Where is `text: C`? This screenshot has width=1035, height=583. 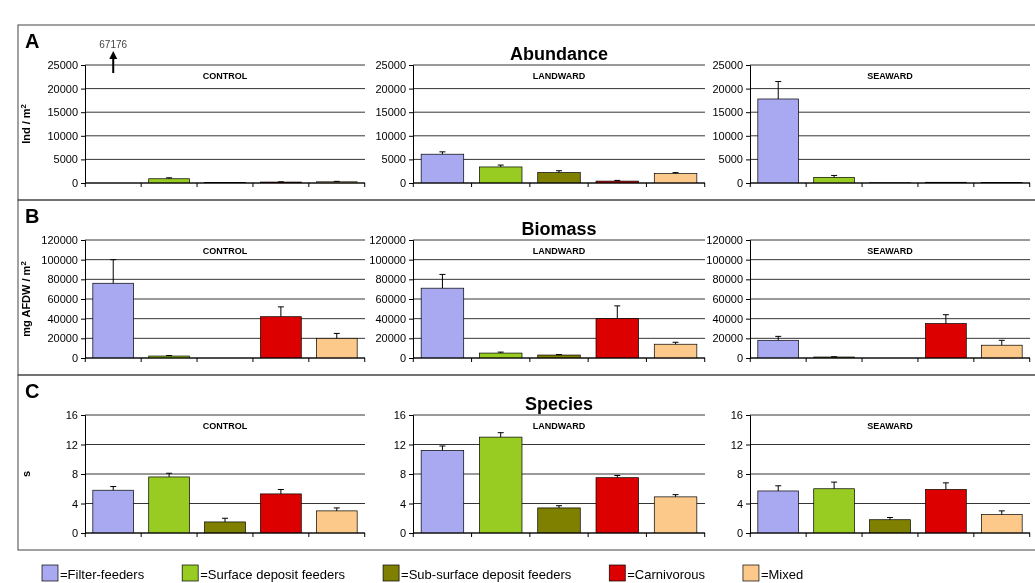
text: C is located at coordinates (32, 391).